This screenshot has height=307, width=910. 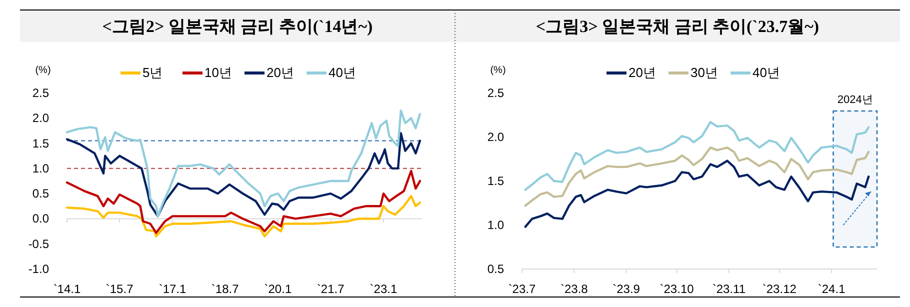 What do you see at coordinates (330, 289) in the screenshot?
I see `x-tick-label: `21.7` at bounding box center [330, 289].